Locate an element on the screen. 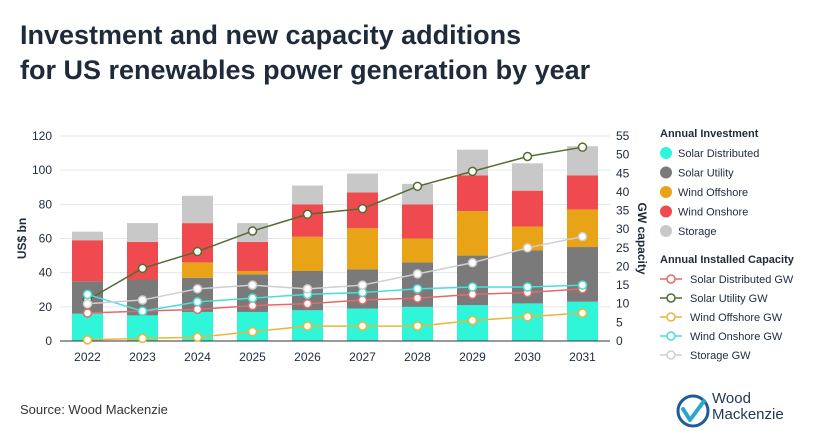 This screenshot has height=441, width=818. y2-tick-label: 0 is located at coordinates (619, 341).